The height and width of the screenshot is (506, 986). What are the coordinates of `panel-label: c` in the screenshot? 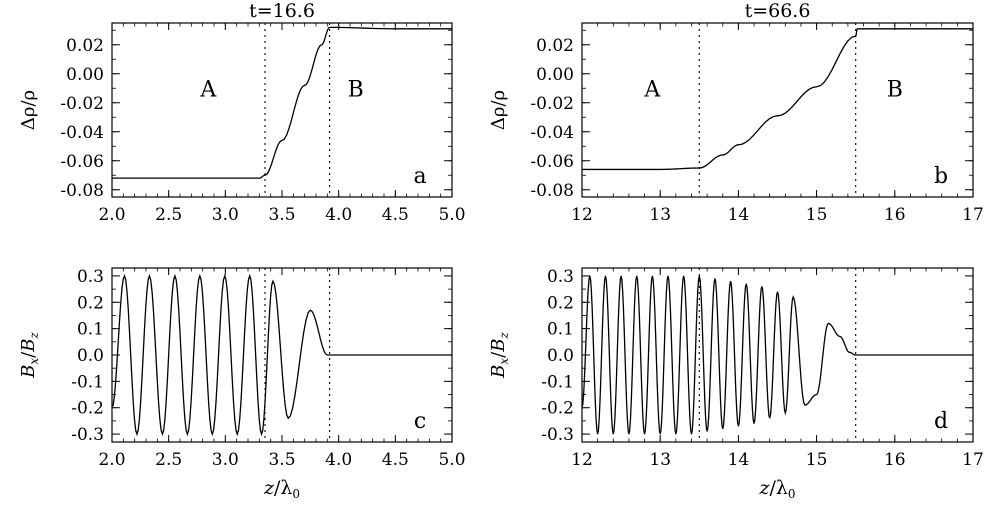 It's located at (420, 421).